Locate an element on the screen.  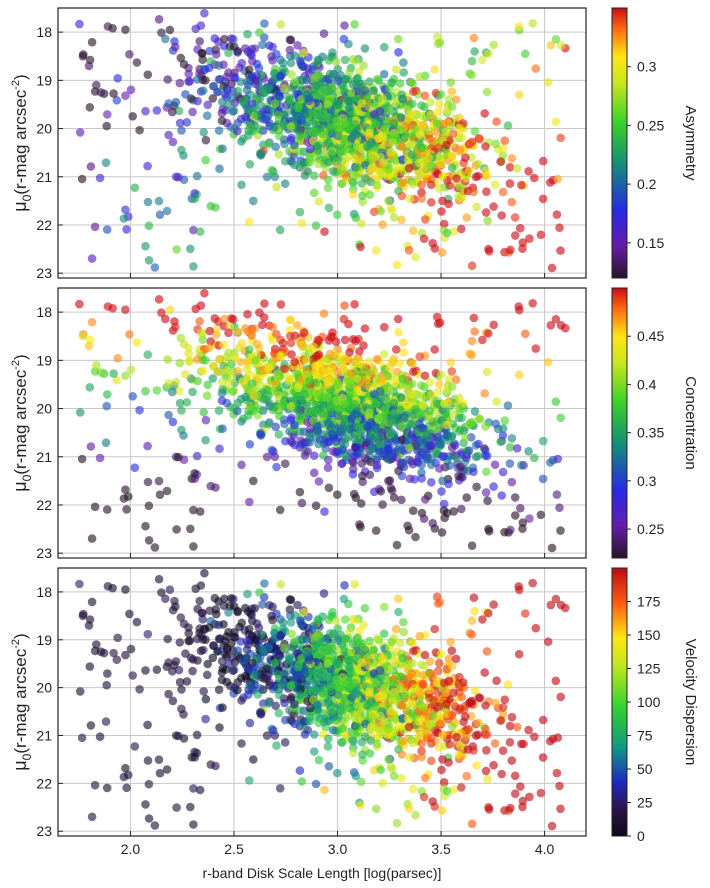
y-tick-label: 19 is located at coordinates (44, 80).